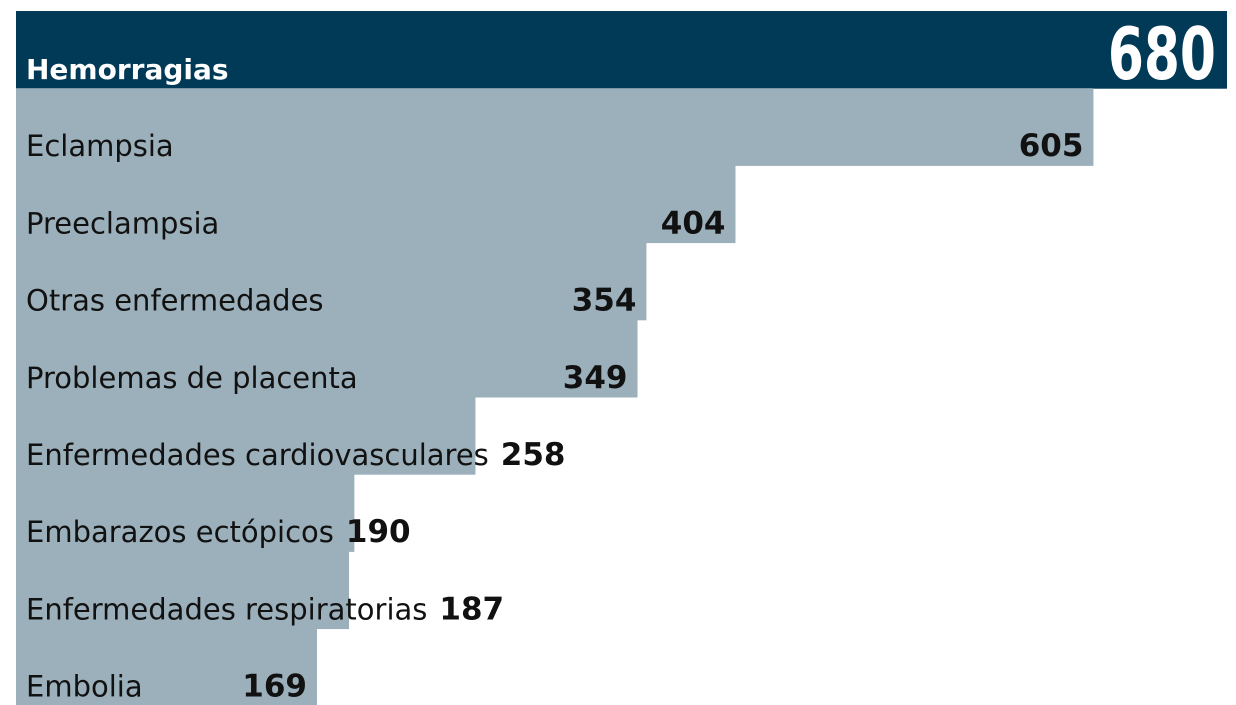 The height and width of the screenshot is (705, 1236). What do you see at coordinates (693, 223) in the screenshot?
I see `value-label: 404` at bounding box center [693, 223].